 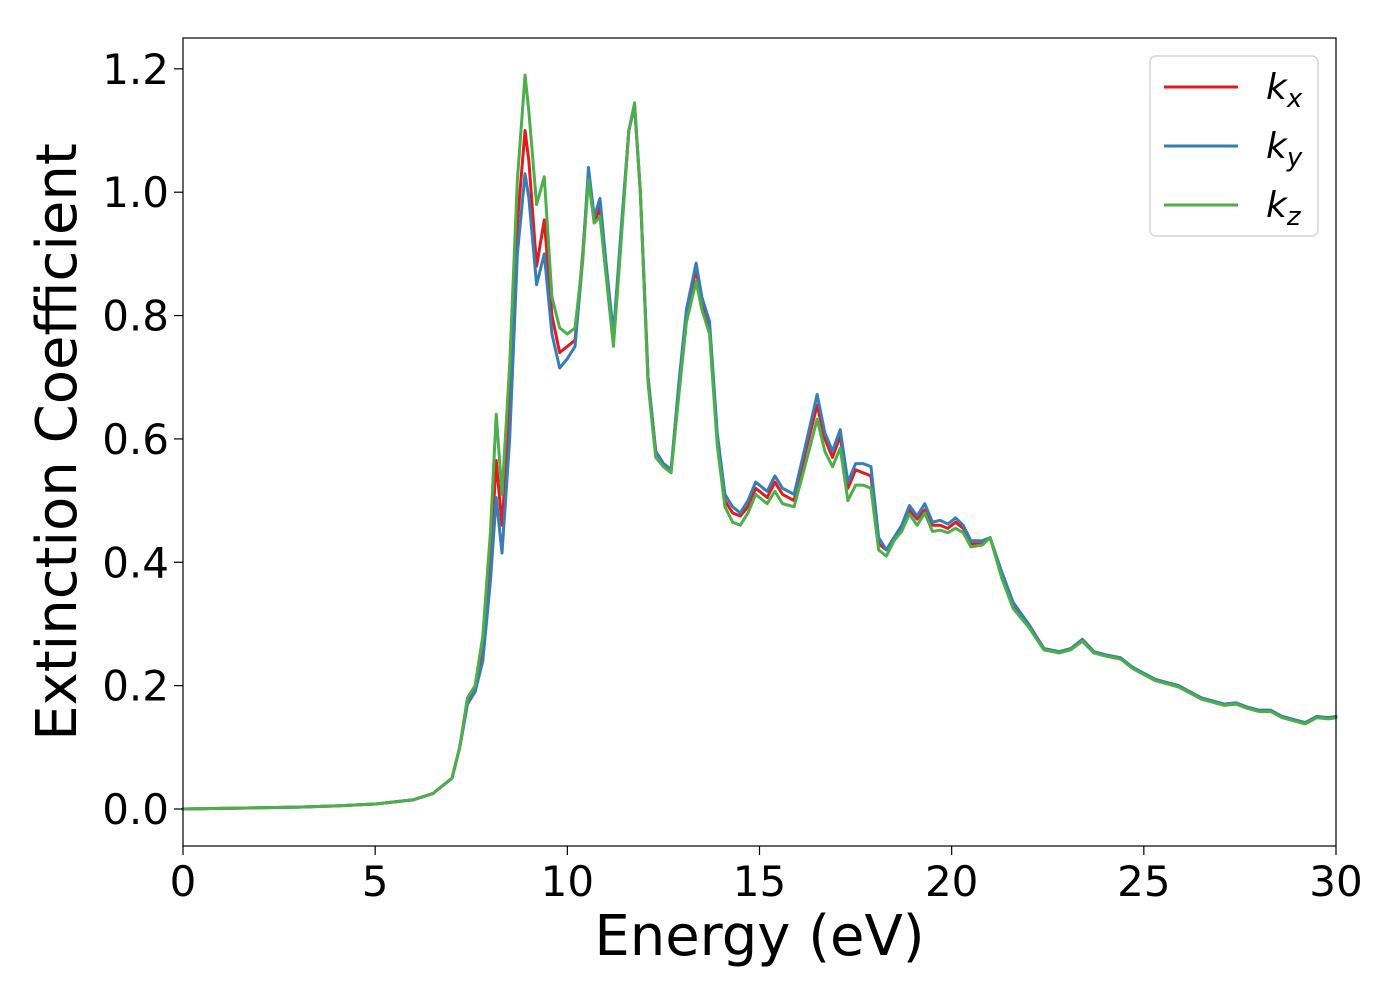 I want to click on y-axis: 0.0 0.2 0.4 0.6 0.8 1.0 1.2, so click(x=142, y=439).